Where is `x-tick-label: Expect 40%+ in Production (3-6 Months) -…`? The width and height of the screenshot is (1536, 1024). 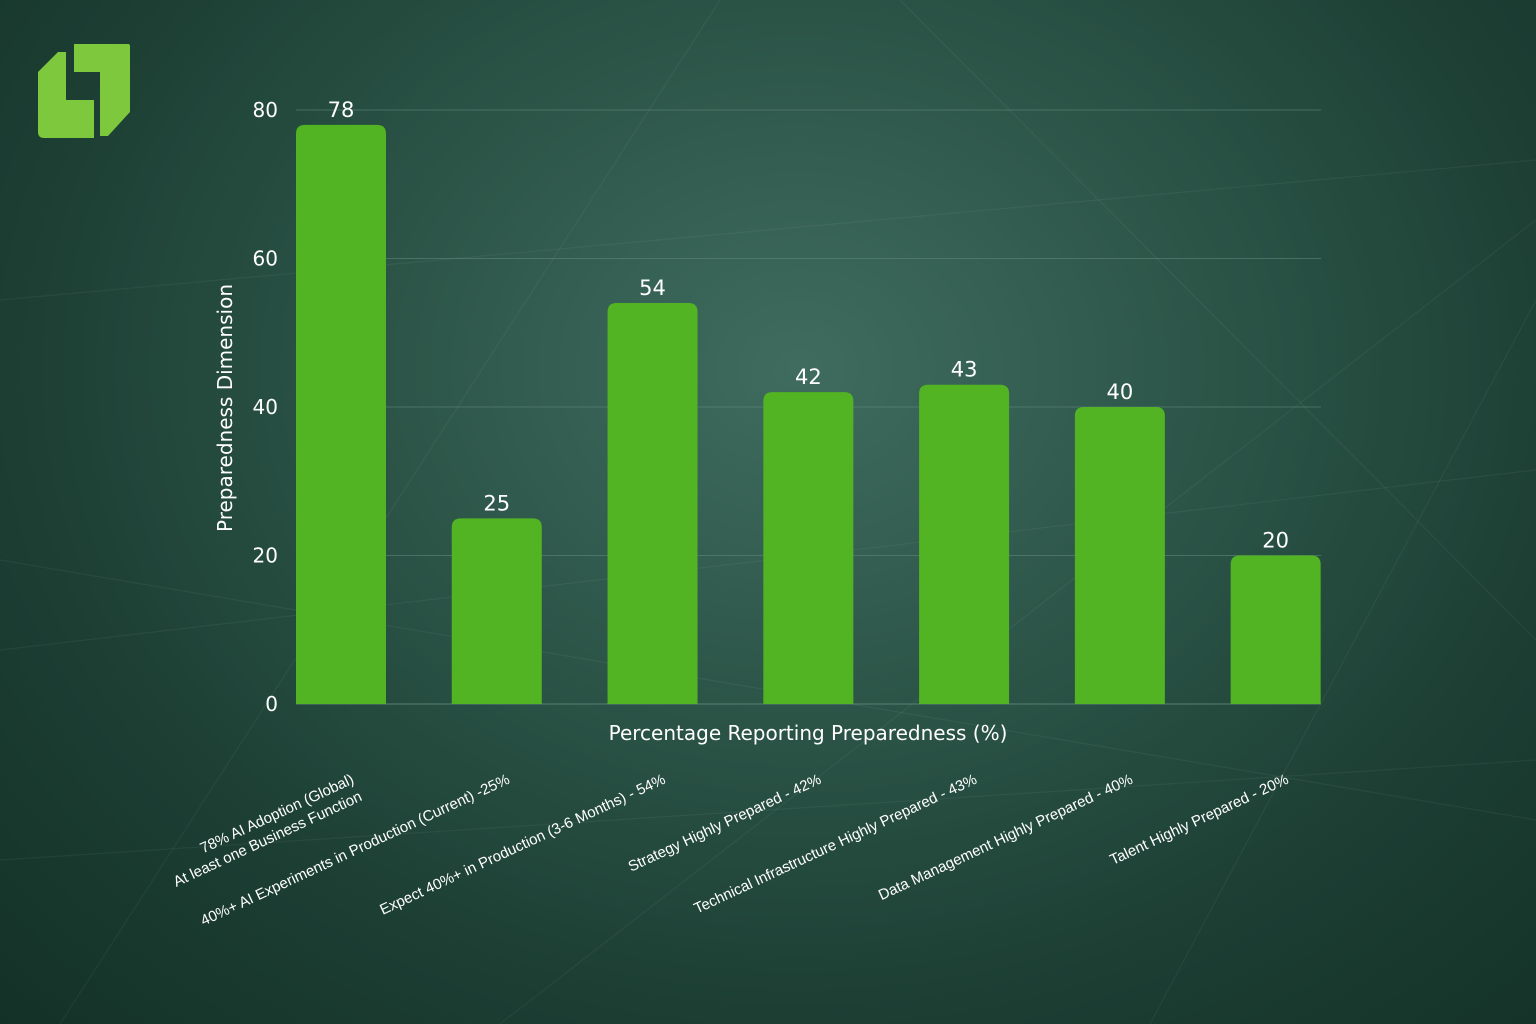 x-tick-label: Expect 40%+ in Production (3-6 Months) -… is located at coordinates (522, 845).